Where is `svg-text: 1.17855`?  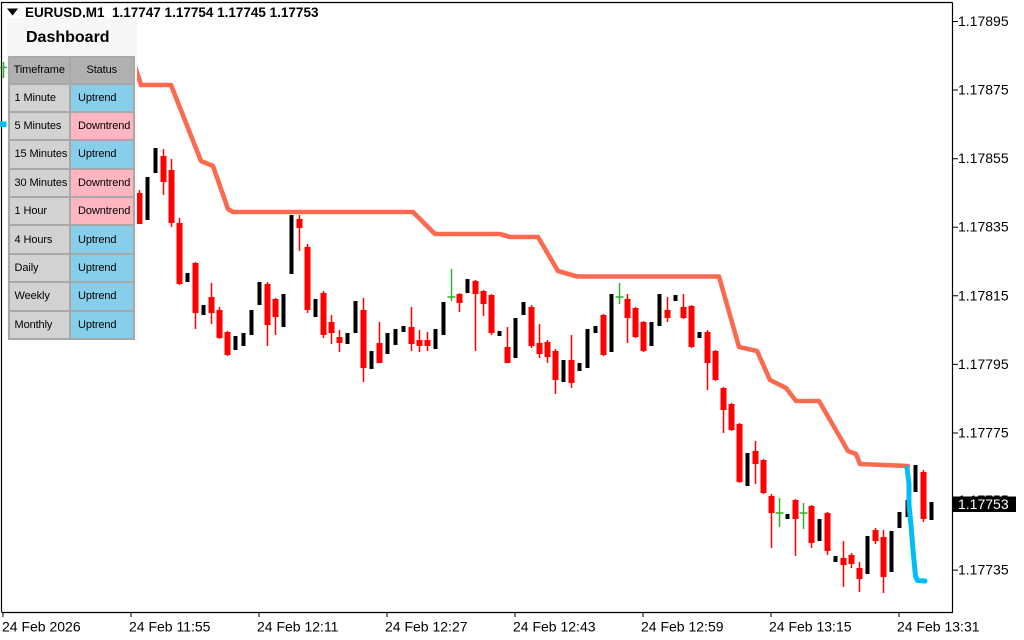 svg-text: 1.17855 is located at coordinates (983, 158).